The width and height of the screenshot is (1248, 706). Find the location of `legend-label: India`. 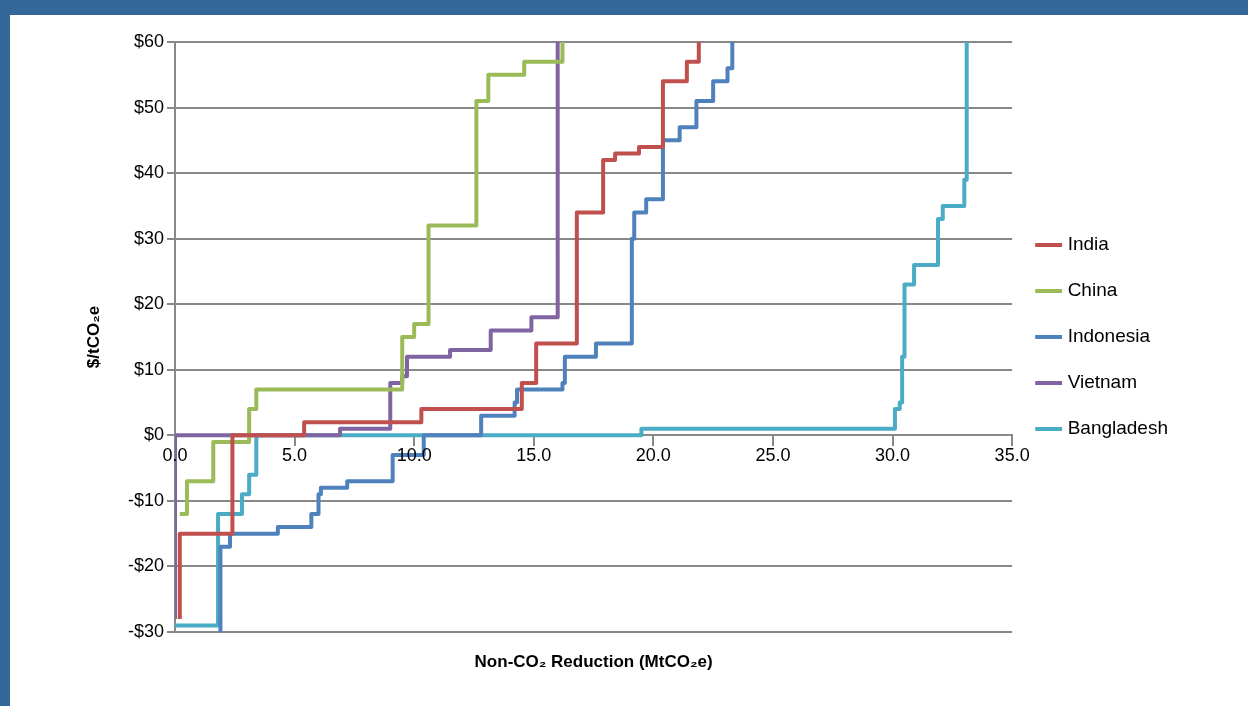

legend-label: India is located at coordinates (1088, 244).